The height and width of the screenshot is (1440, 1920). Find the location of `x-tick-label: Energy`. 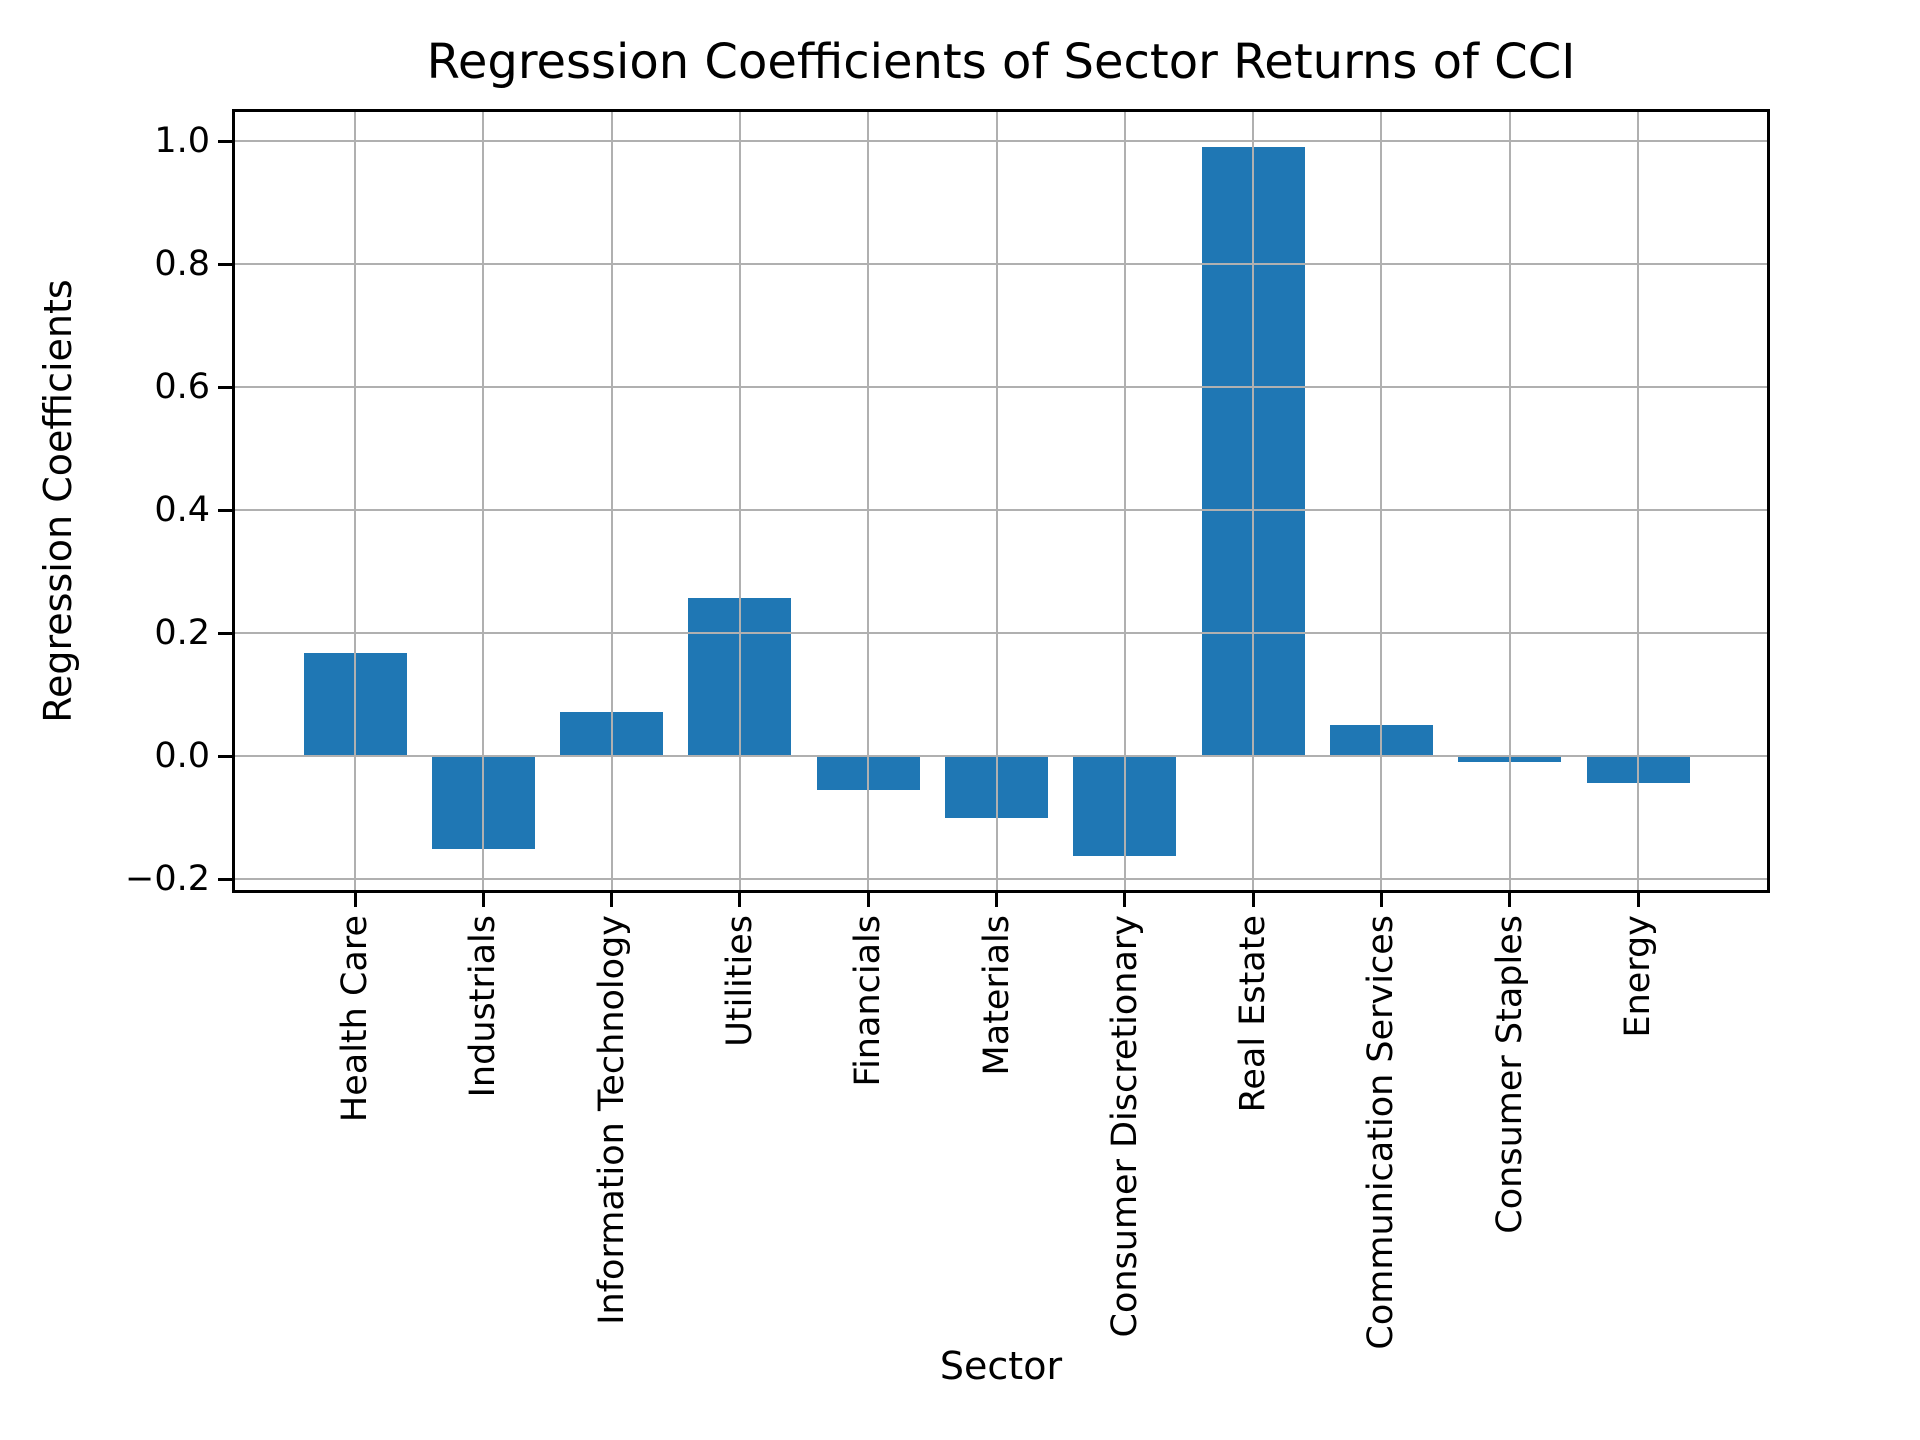

x-tick-label: Energy is located at coordinates (1638, 976).